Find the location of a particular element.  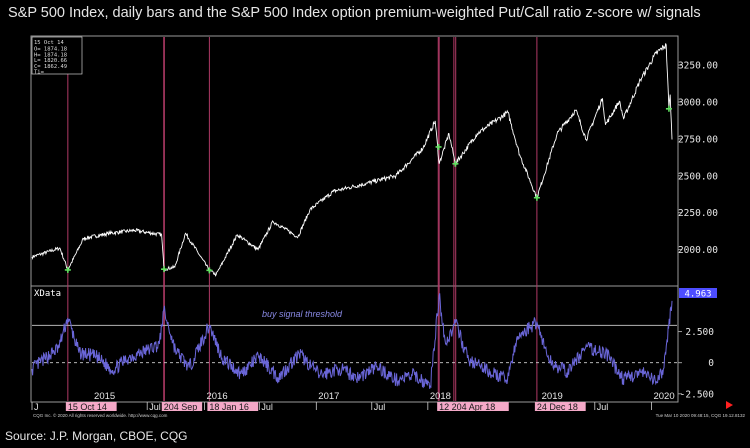

x-tick-label: 2020 is located at coordinates (663, 396).